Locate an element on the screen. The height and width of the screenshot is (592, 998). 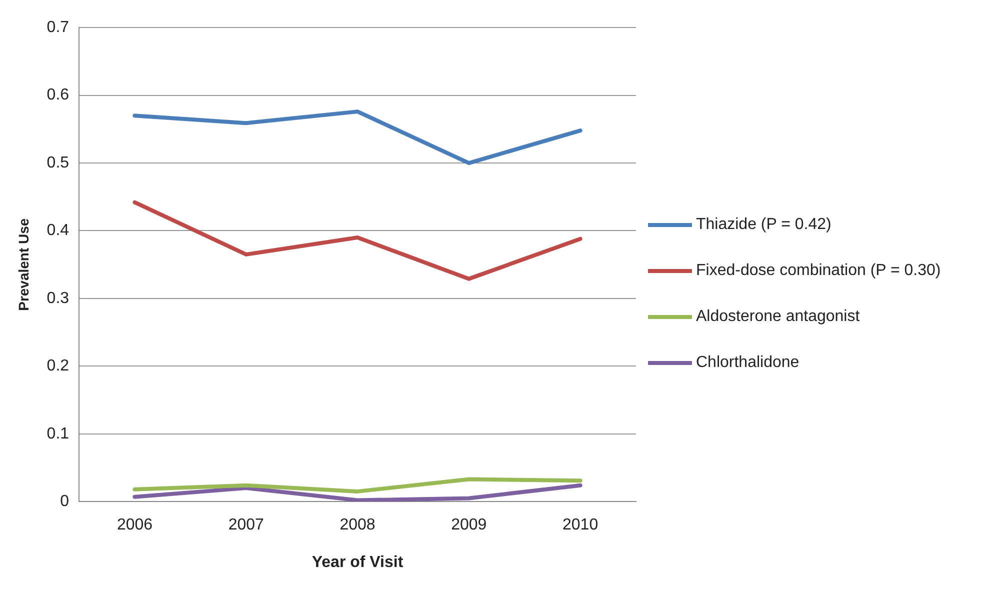
x-tick-label: 2009 is located at coordinates (469, 525).